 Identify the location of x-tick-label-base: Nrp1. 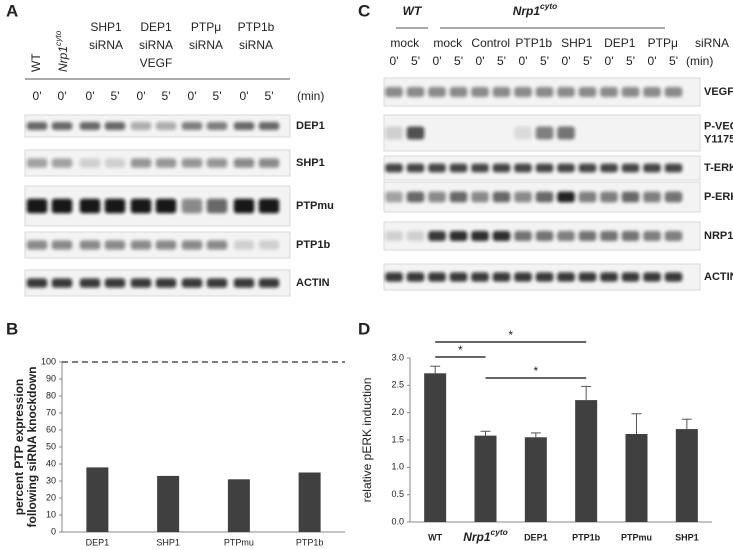
(477, 537).